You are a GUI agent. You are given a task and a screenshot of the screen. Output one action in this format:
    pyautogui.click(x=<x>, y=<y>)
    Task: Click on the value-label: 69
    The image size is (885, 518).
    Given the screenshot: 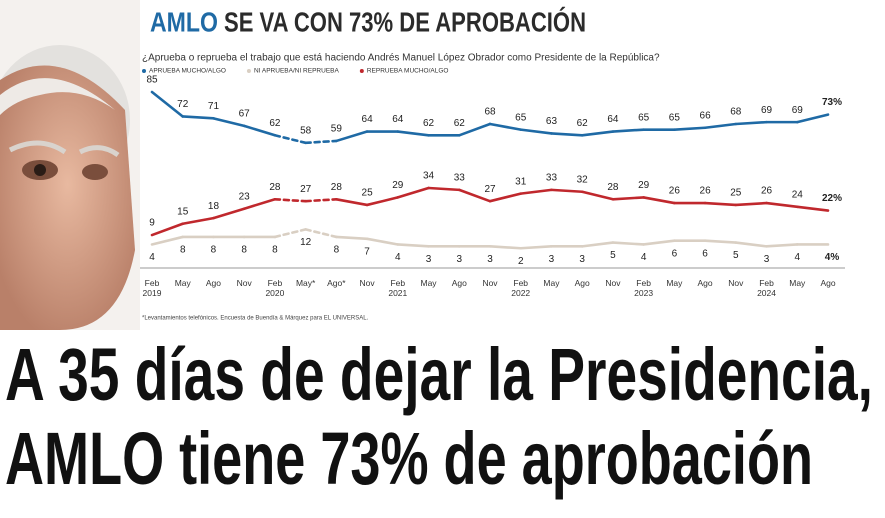 What is the action you would take?
    pyautogui.click(x=798, y=110)
    